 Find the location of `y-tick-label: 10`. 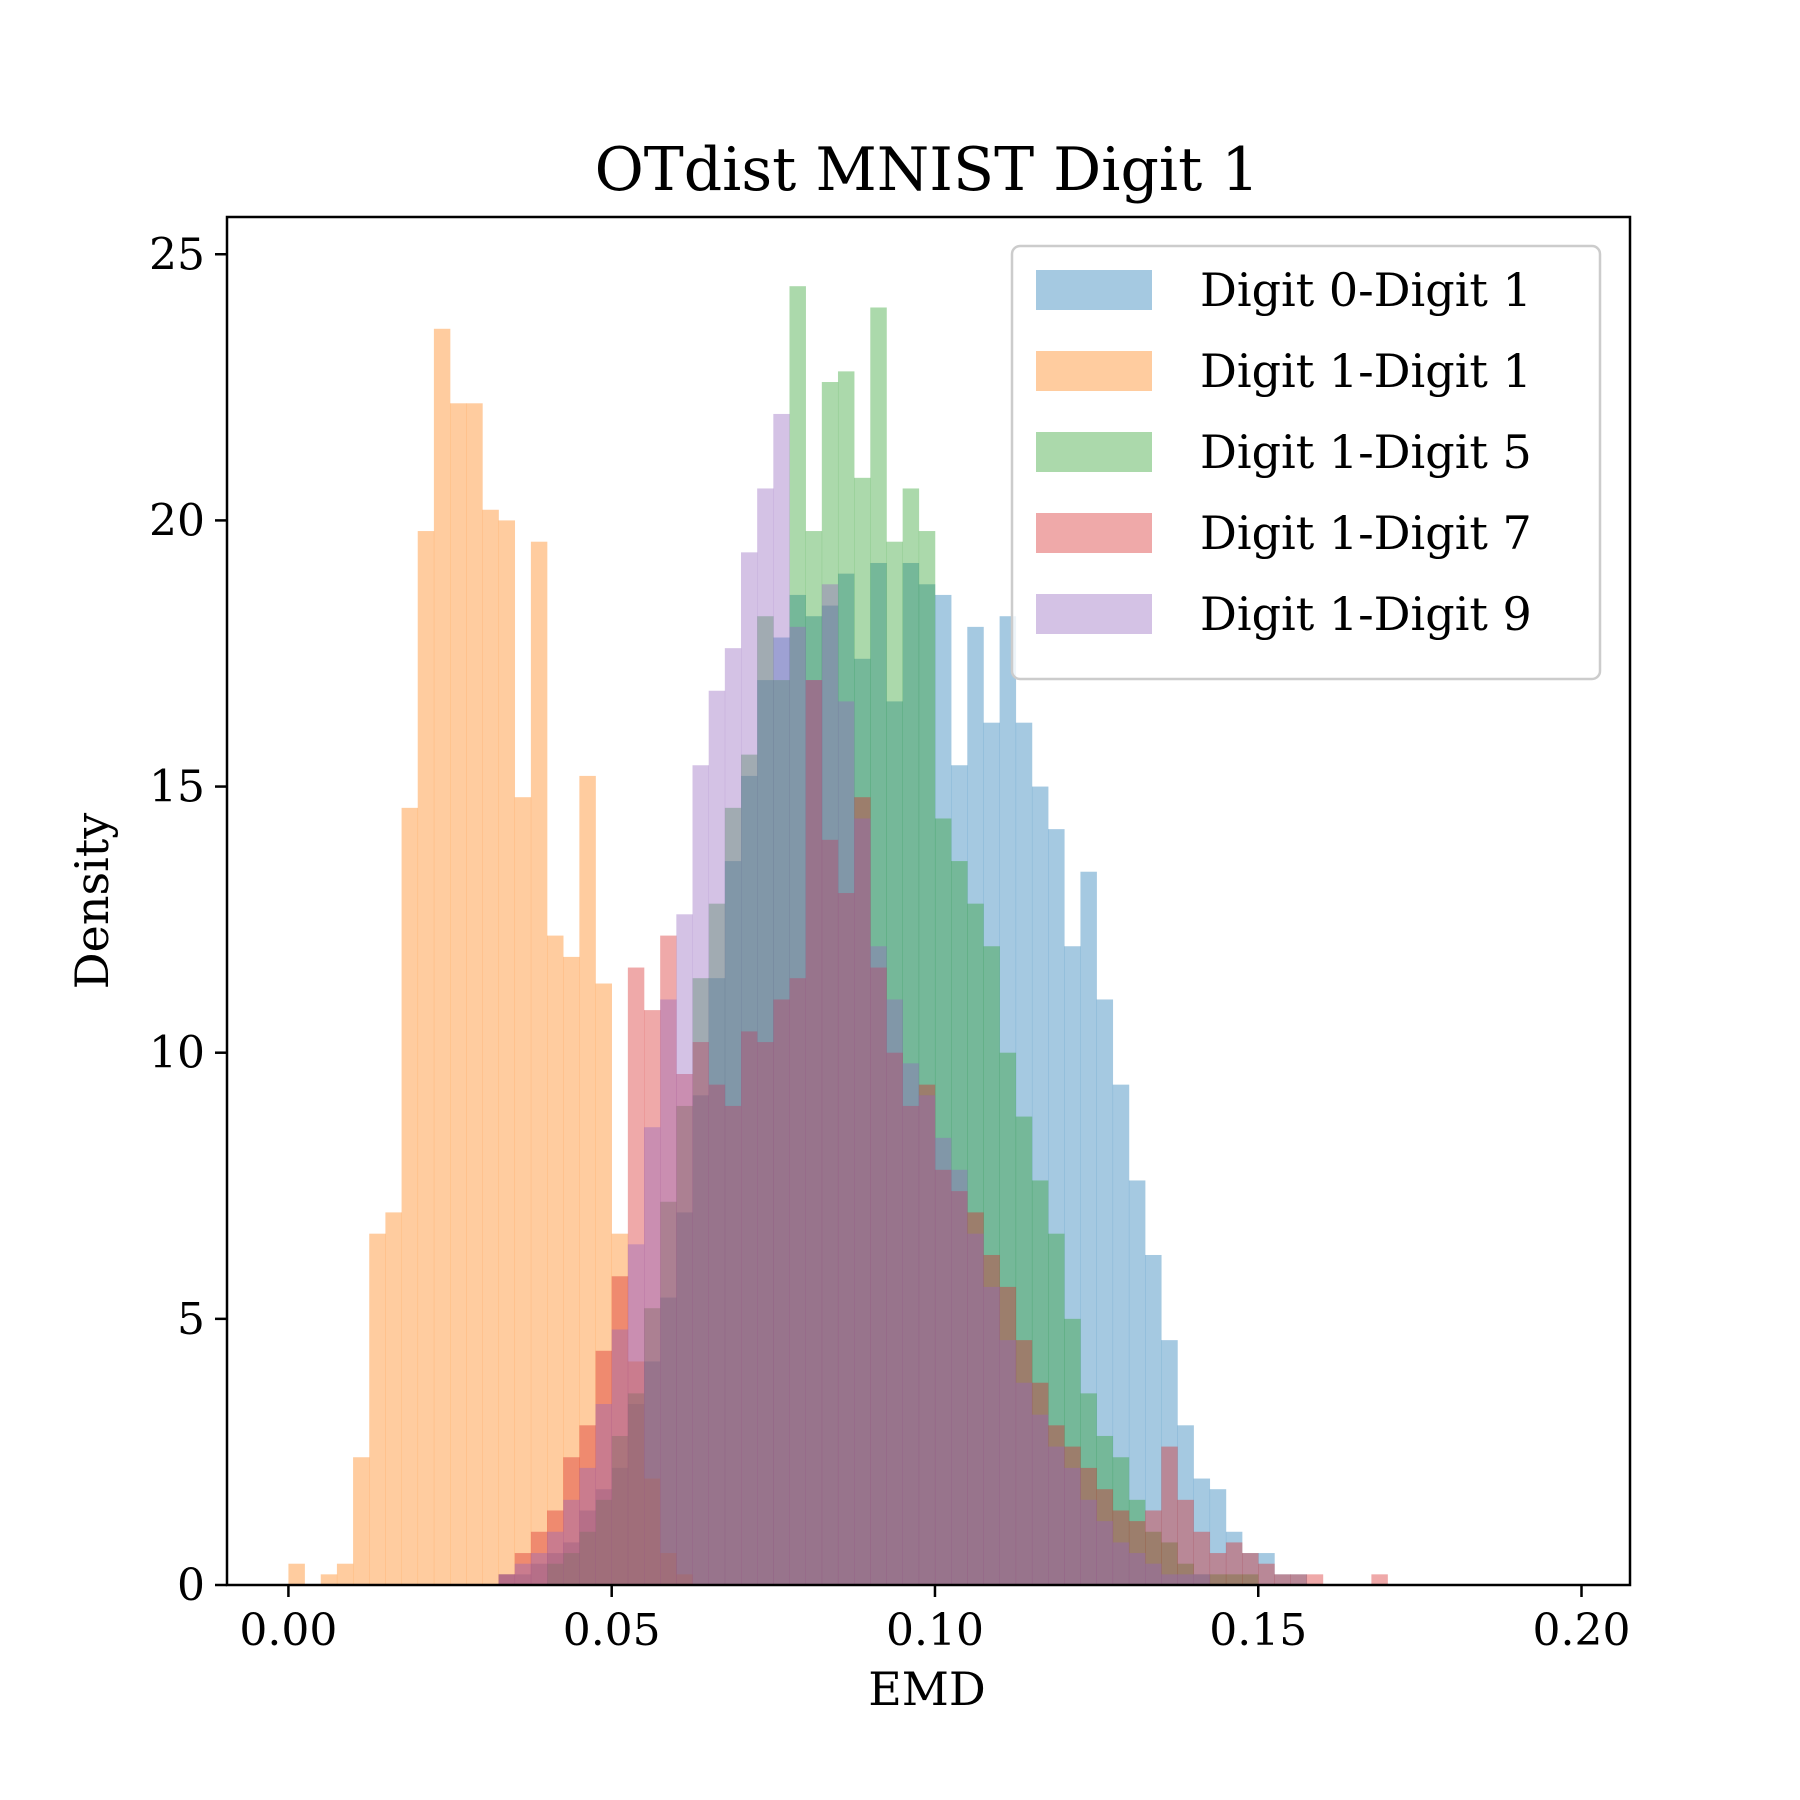

y-tick-label: 10 is located at coordinates (177, 1053).